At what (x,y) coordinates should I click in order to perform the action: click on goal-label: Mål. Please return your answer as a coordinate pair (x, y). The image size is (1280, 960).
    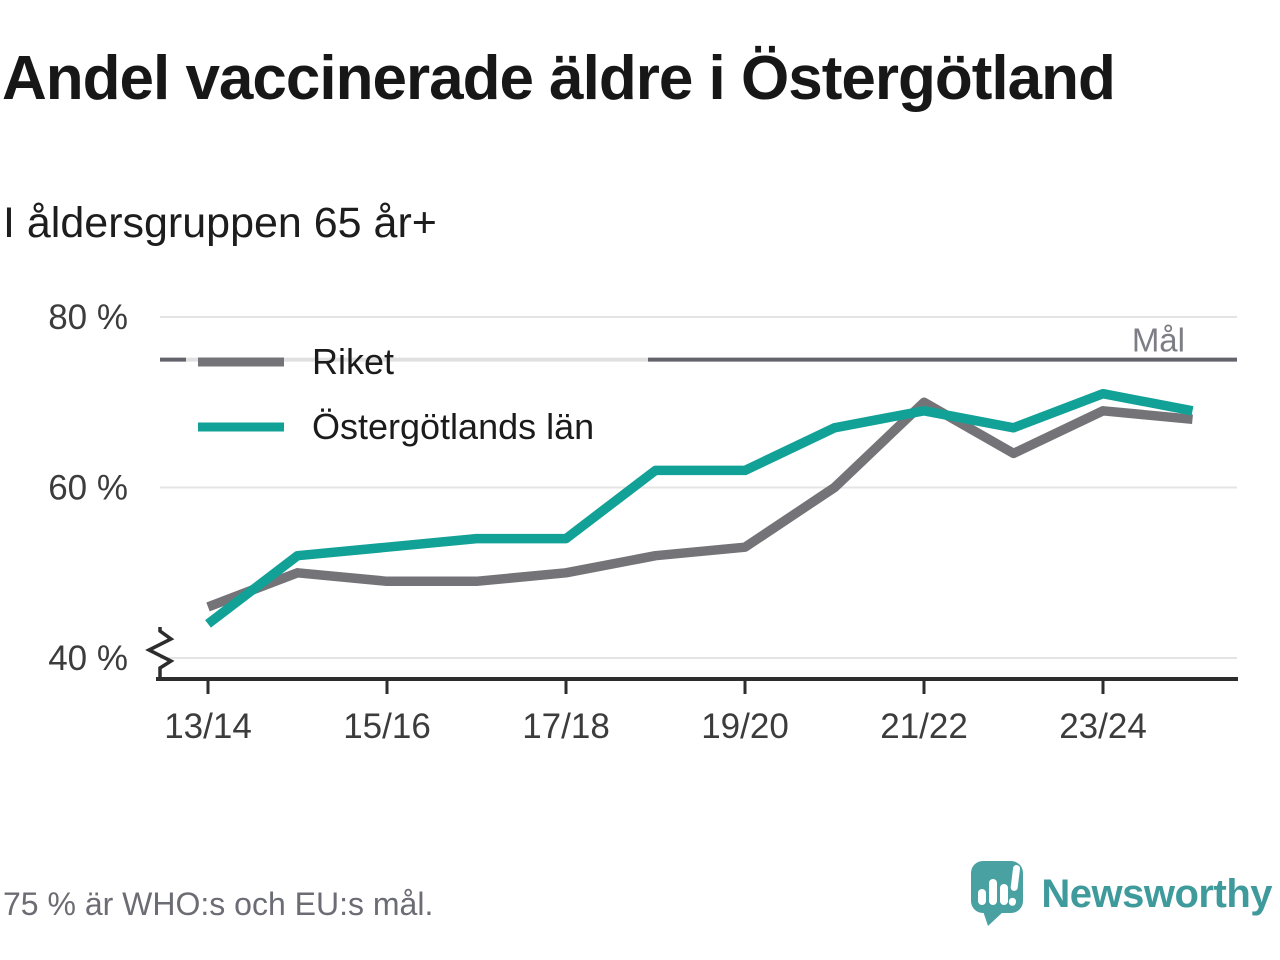
    Looking at the image, I should click on (1158, 340).